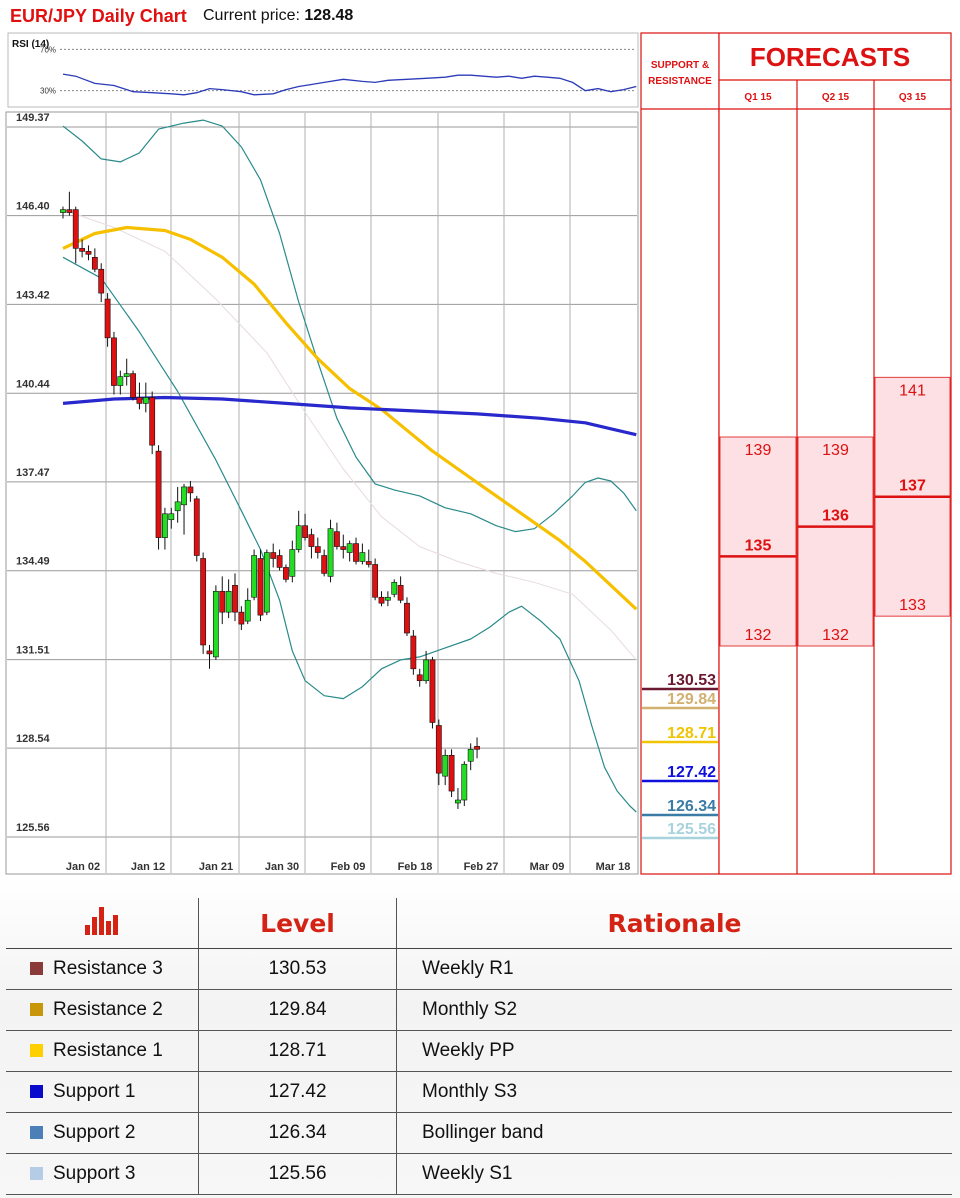  Describe the element at coordinates (98, 16) in the screenshot. I see `chart-title: EUR/JPY Daily Chart` at that location.